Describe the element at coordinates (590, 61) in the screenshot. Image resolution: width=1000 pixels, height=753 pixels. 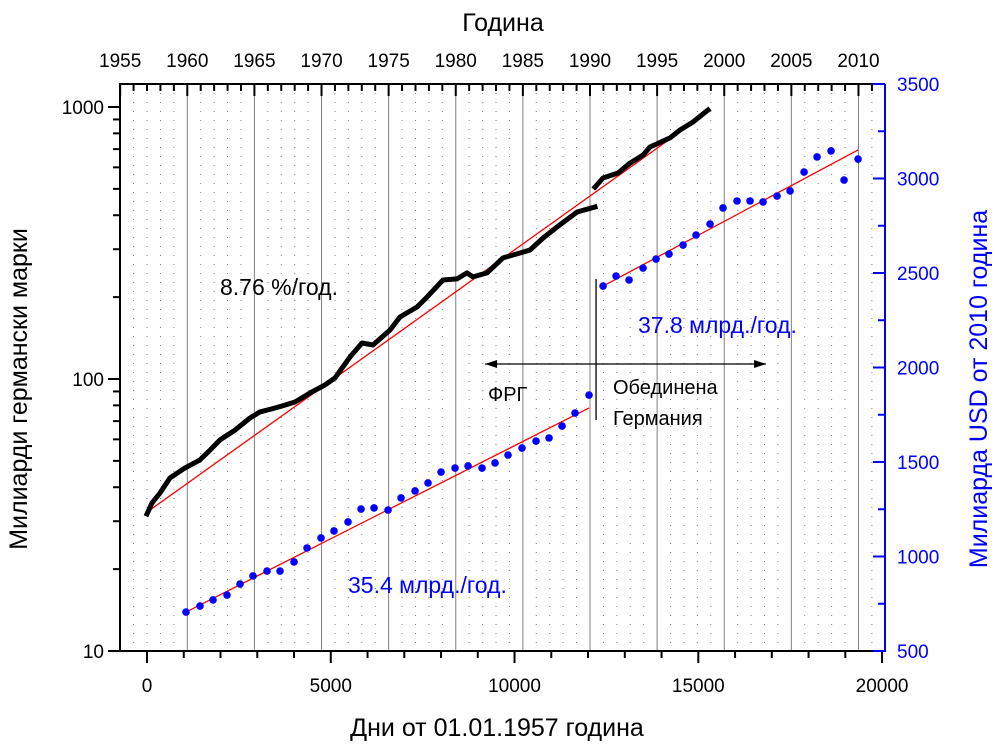
I see `x2-tick-label: 1990` at that location.